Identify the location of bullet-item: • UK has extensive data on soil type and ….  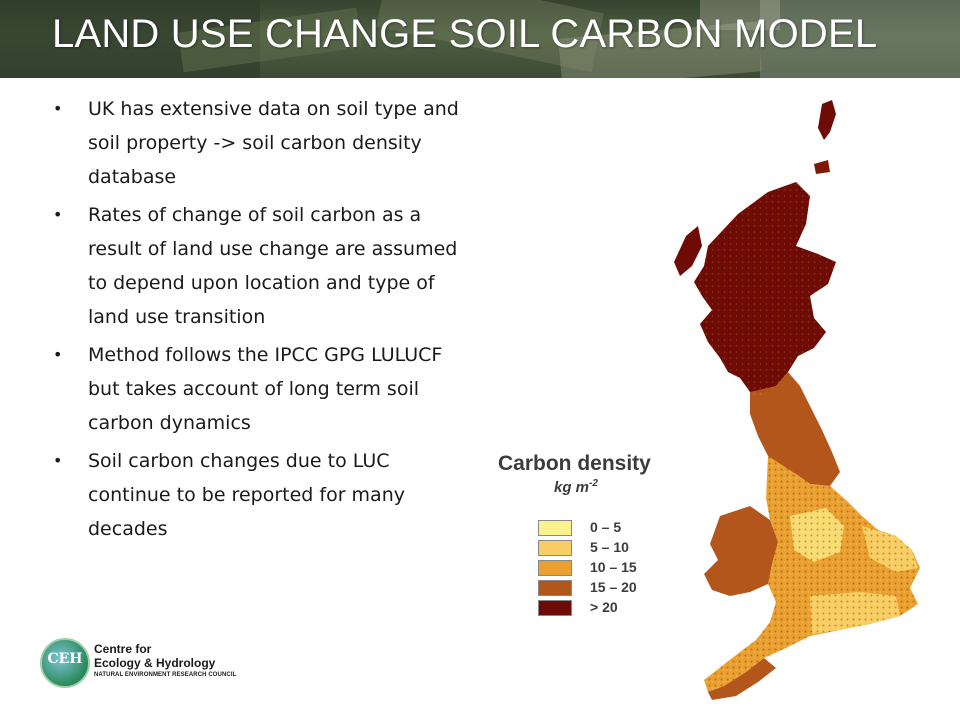
(255, 143).